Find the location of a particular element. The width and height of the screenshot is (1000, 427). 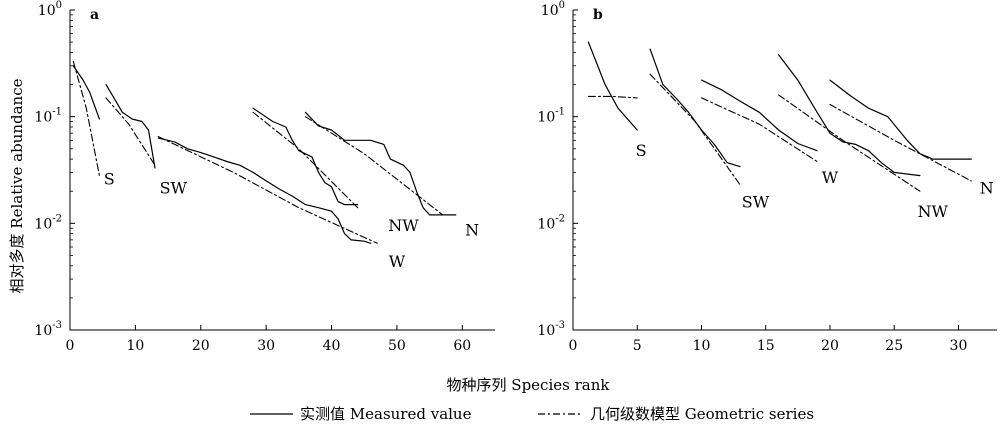

legend-geometric-label: 几何级数模型 Geometric series is located at coordinates (702, 414).